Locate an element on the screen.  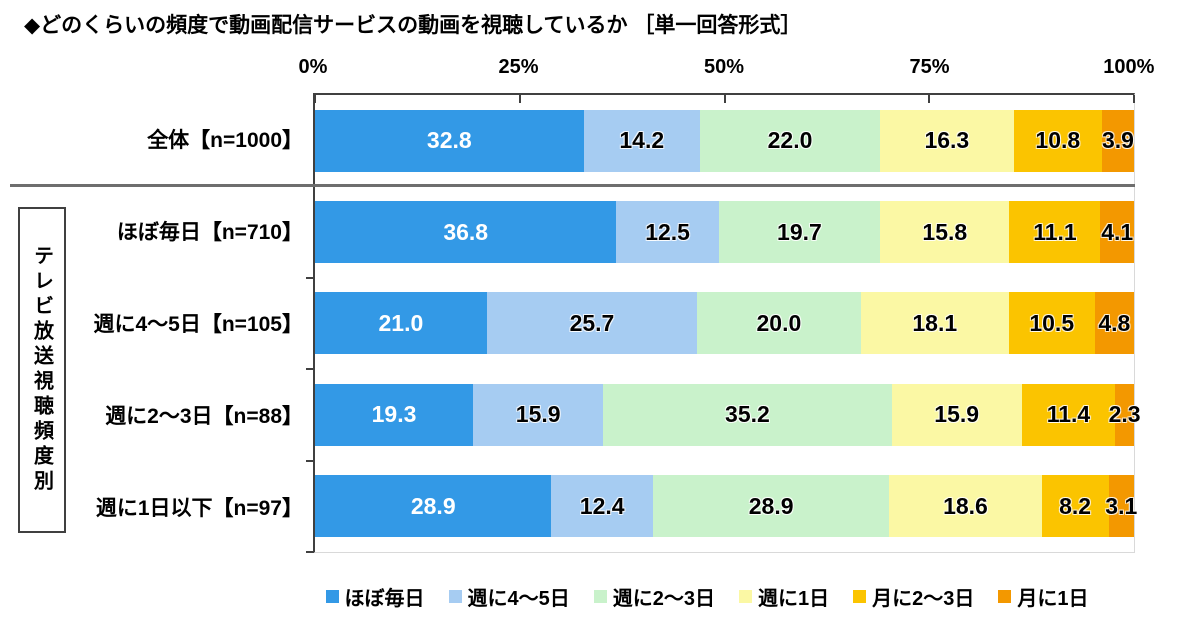
segment-value-label: 12.4 is located at coordinates (602, 505).